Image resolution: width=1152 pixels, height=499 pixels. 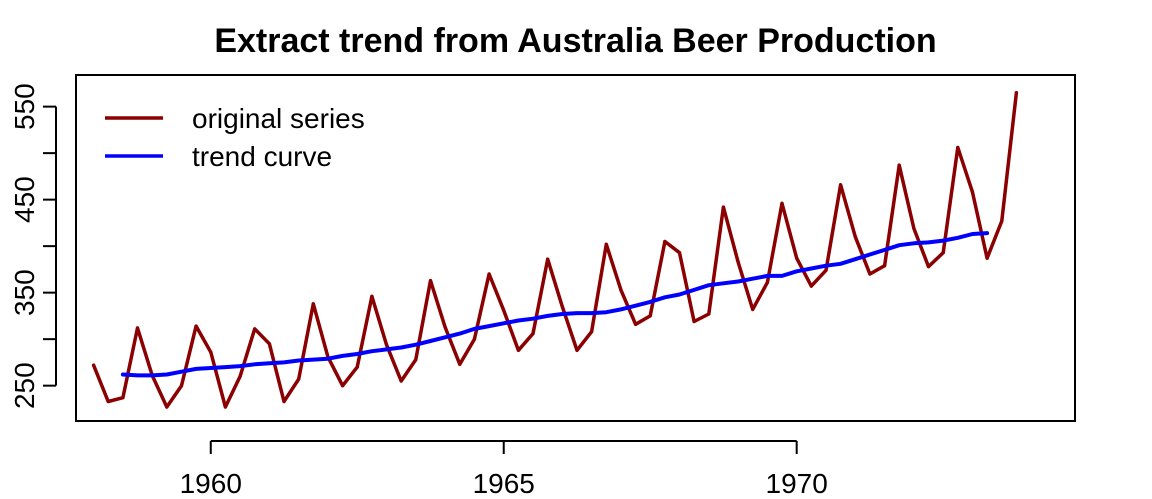 I want to click on x-tick-label: 1970, so click(x=797, y=483).